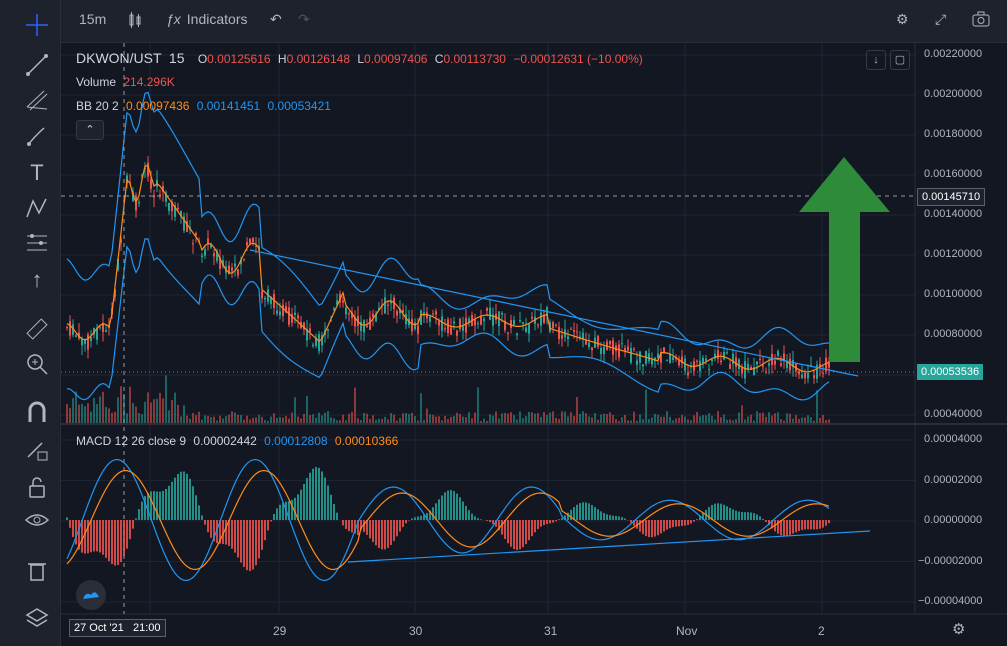  What do you see at coordinates (37, 208) in the screenshot?
I see `pattern-icon` at bounding box center [37, 208].